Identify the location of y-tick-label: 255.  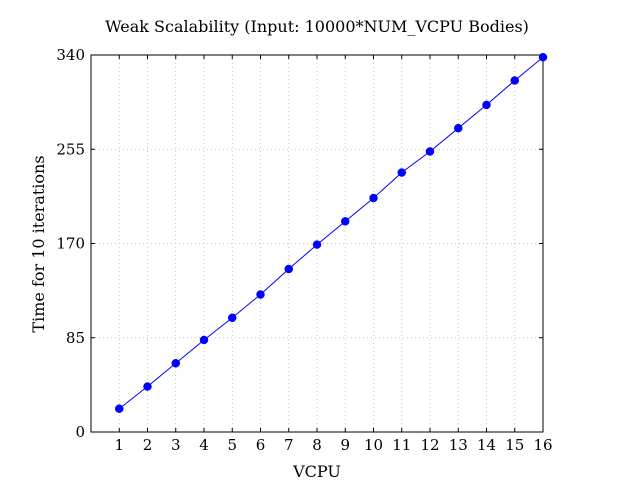
(70, 149).